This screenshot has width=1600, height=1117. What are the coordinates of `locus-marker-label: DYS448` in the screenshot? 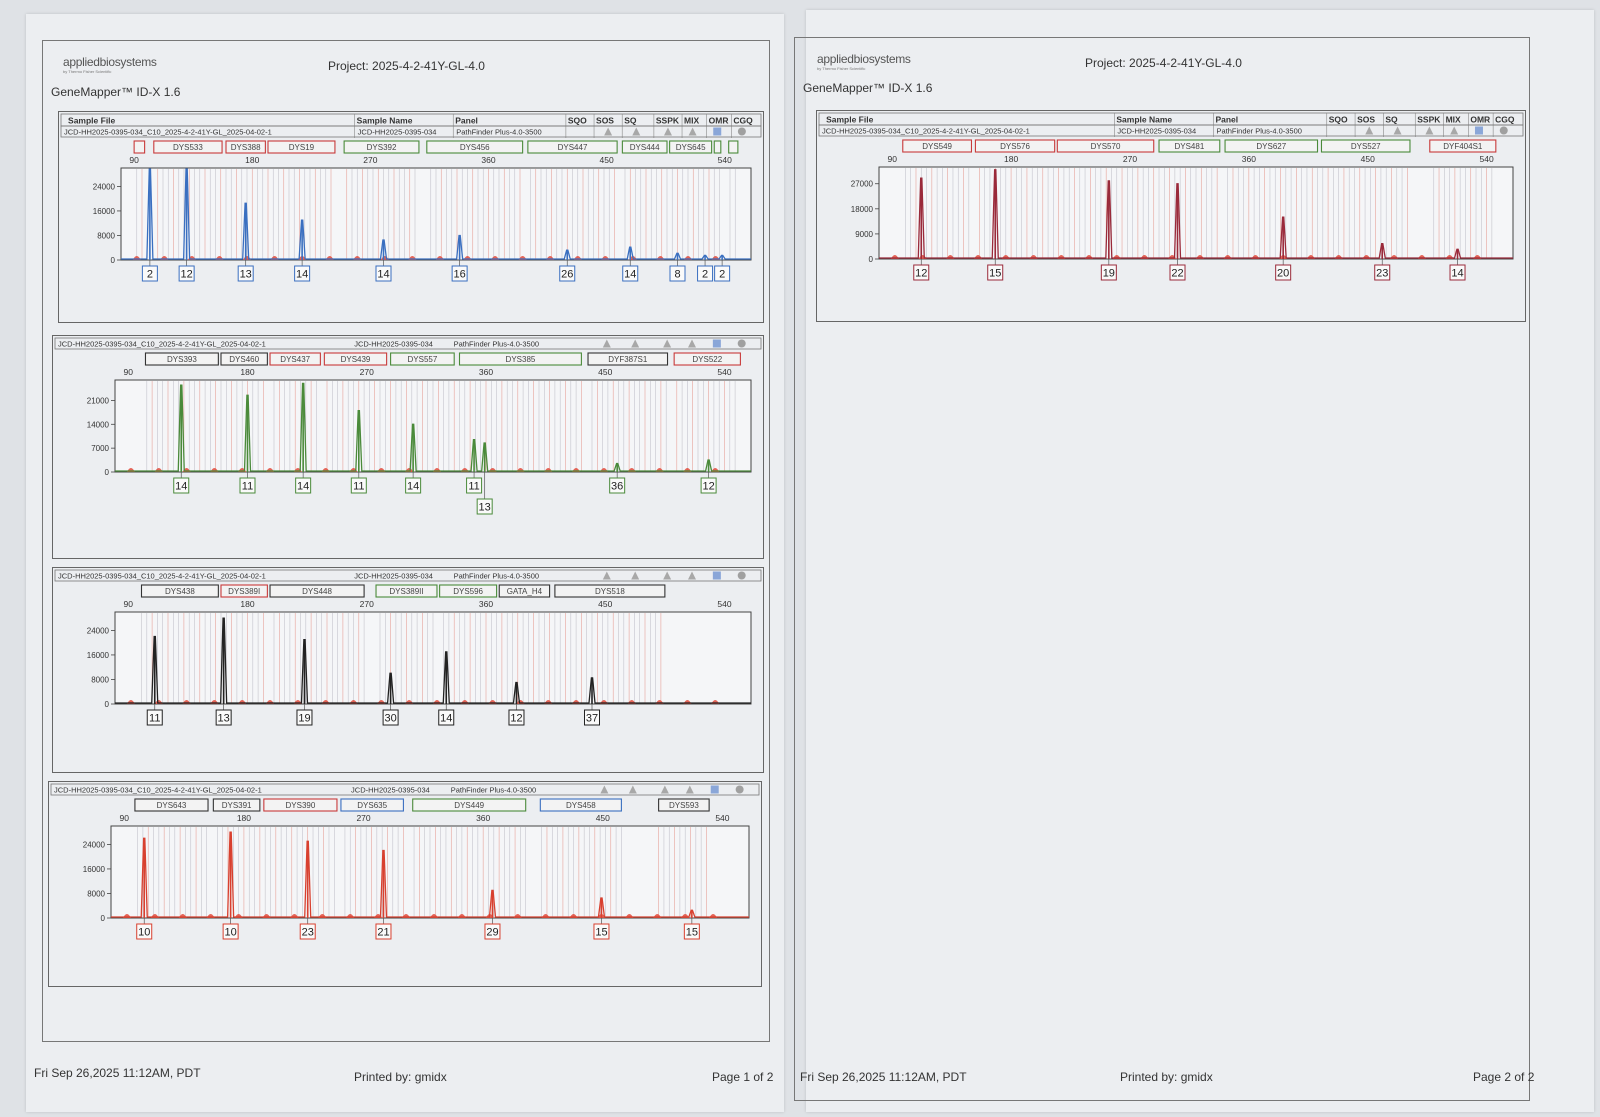 It's located at (317, 591).